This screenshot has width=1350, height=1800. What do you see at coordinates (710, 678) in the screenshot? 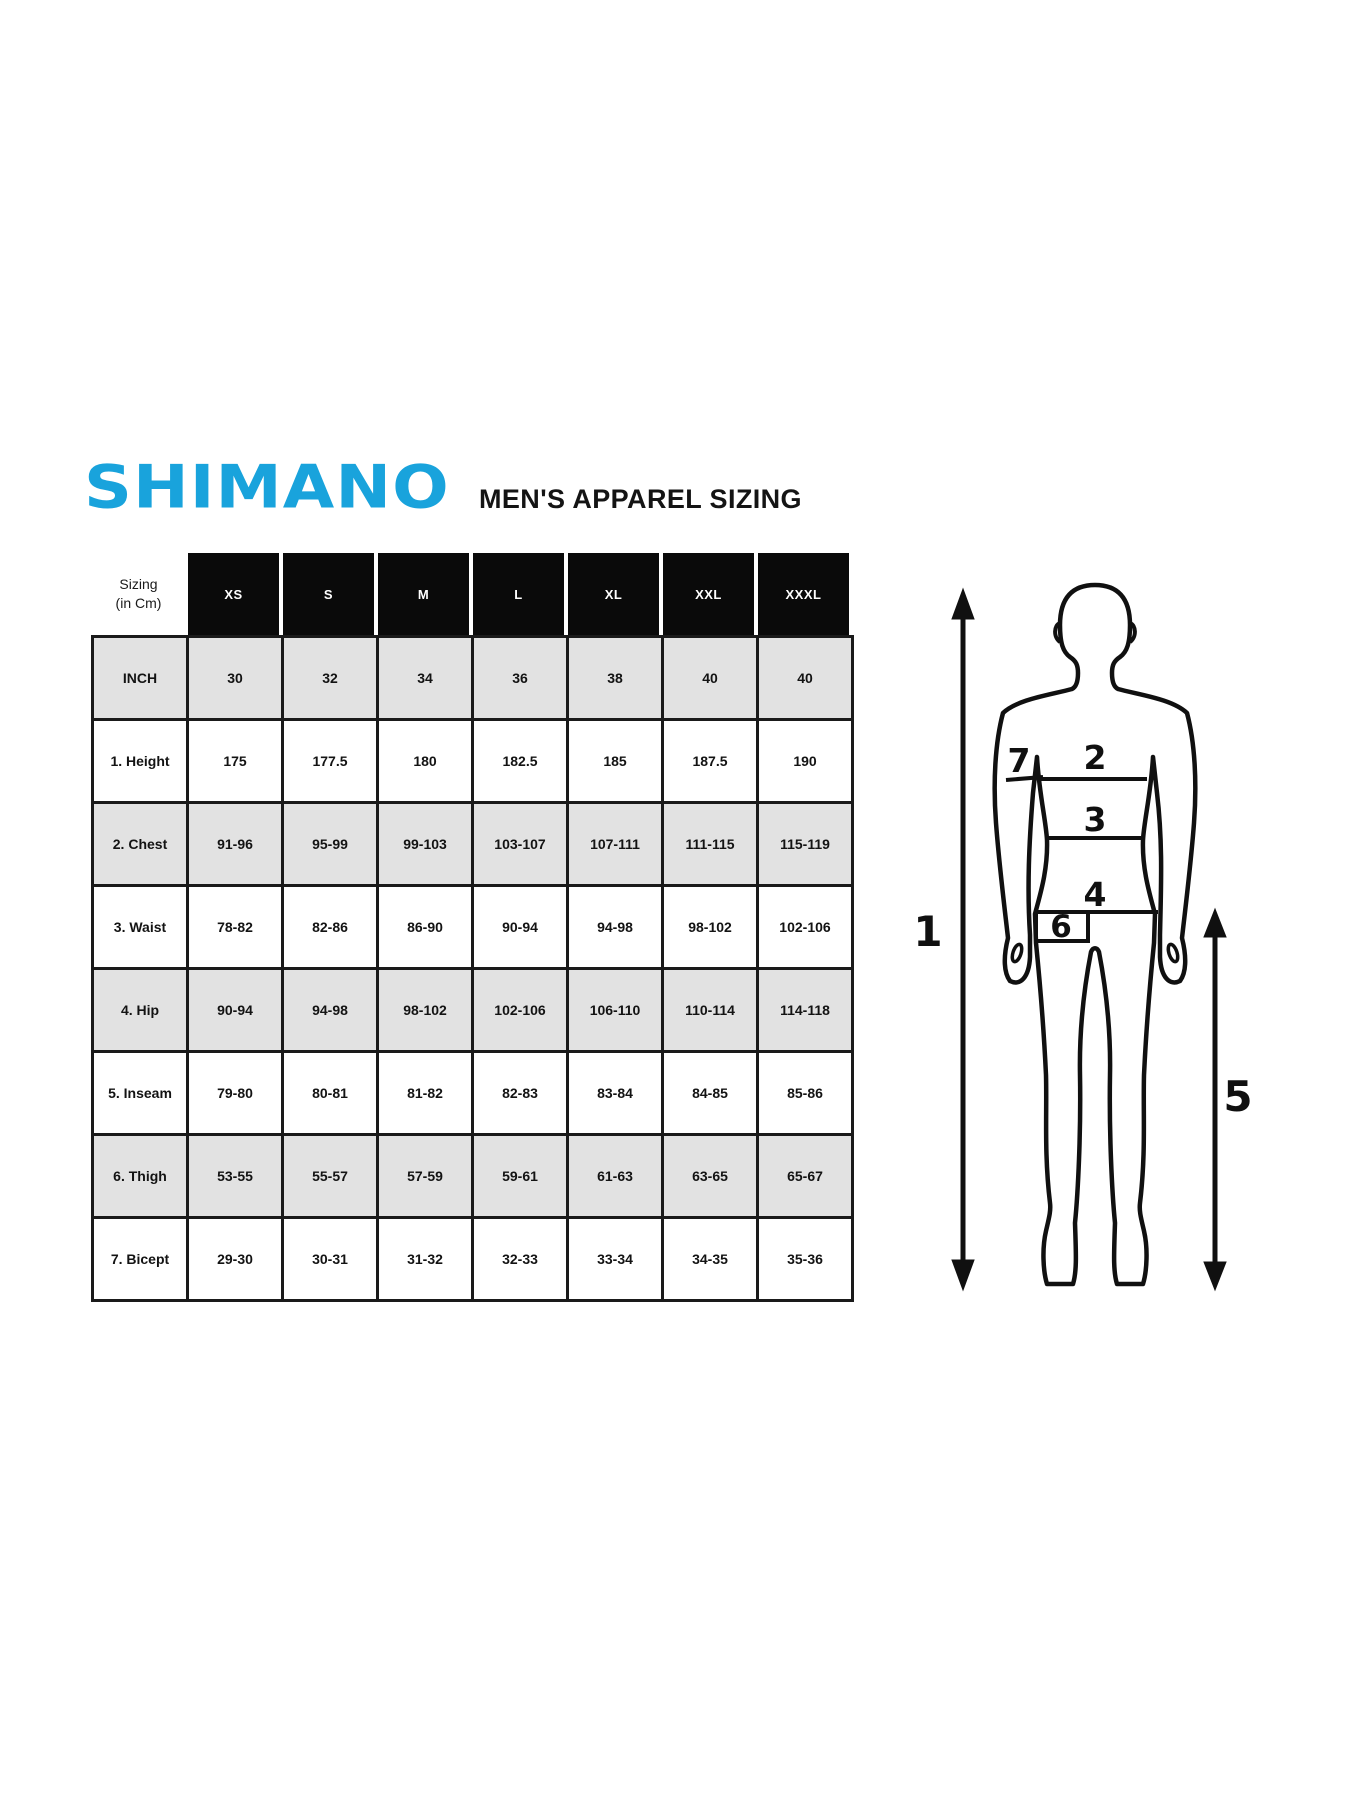
I see `table-cell: 40` at bounding box center [710, 678].